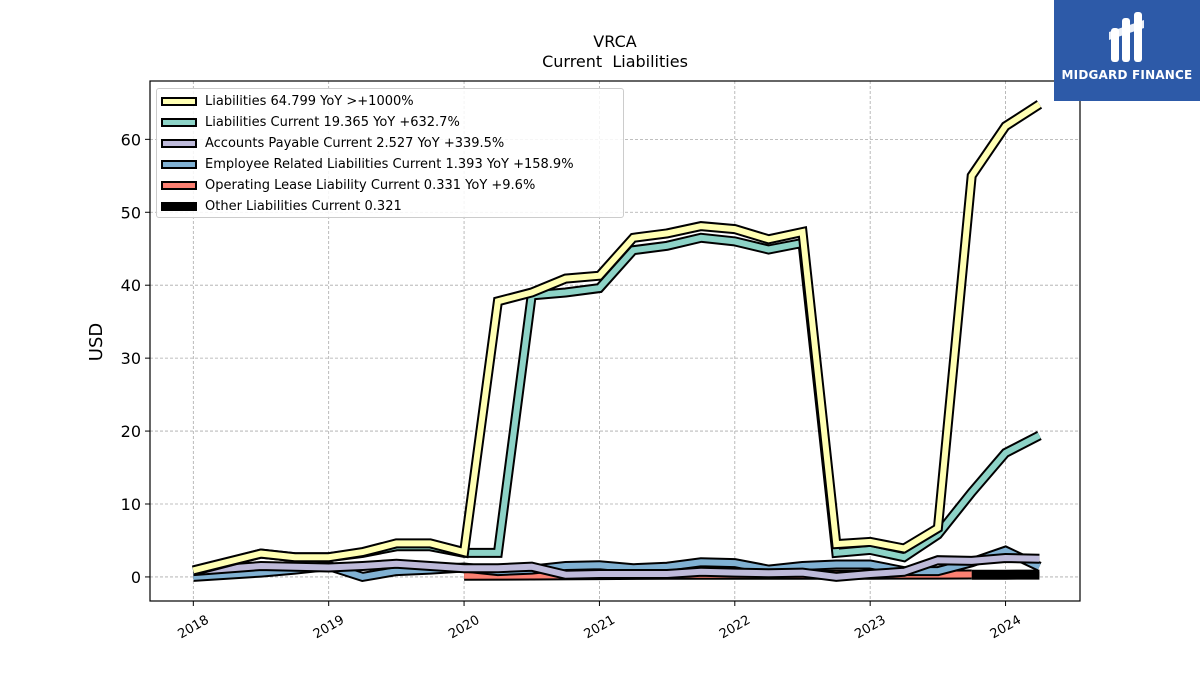 The image size is (1200, 675). I want to click on x-tick-label: 2019, so click(329, 628).